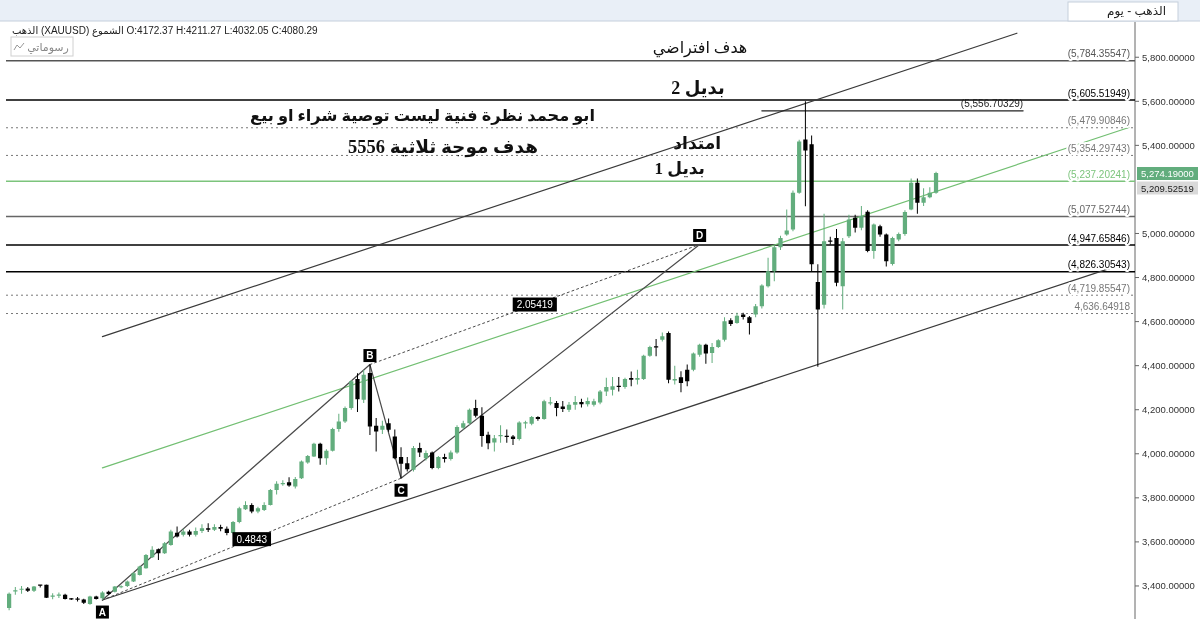  What do you see at coordinates (698, 88) in the screenshot?
I see `annotation: بديل 2` at bounding box center [698, 88].